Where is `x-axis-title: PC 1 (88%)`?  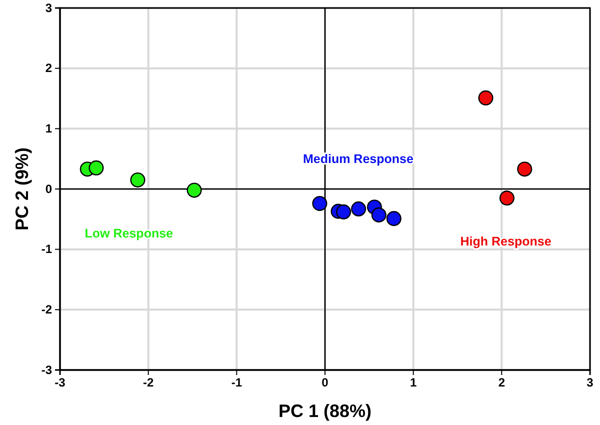
x-axis-title: PC 1 (88%) is located at coordinates (325, 411).